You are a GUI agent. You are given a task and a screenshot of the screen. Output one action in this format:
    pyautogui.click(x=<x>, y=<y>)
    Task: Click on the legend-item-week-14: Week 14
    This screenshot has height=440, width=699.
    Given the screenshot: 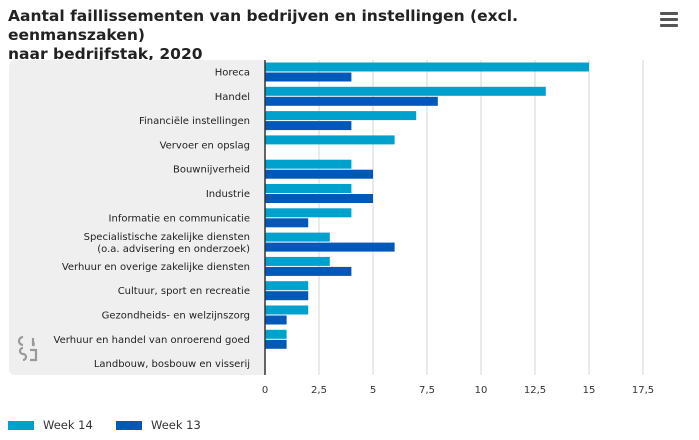 What is the action you would take?
    pyautogui.click(x=50, y=425)
    